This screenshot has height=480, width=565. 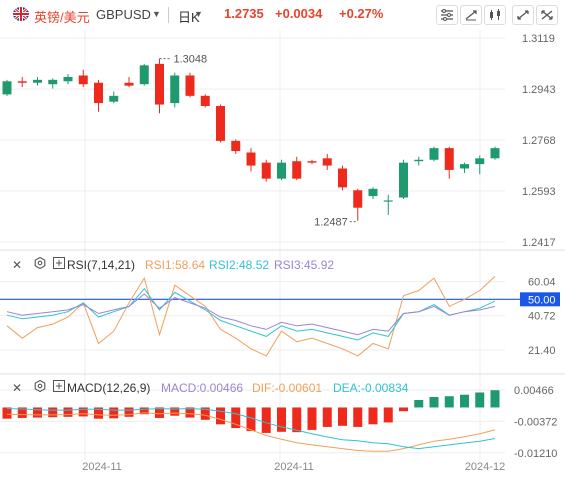 I want to click on rsi-line-rsi1, so click(x=251, y=316).